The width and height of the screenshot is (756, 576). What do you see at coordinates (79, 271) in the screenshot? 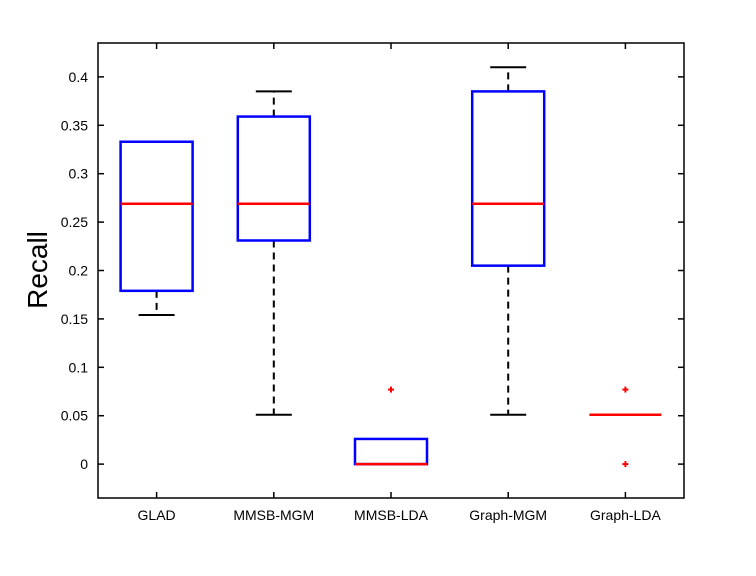
I see `y-tick-label: 0.2` at bounding box center [79, 271].